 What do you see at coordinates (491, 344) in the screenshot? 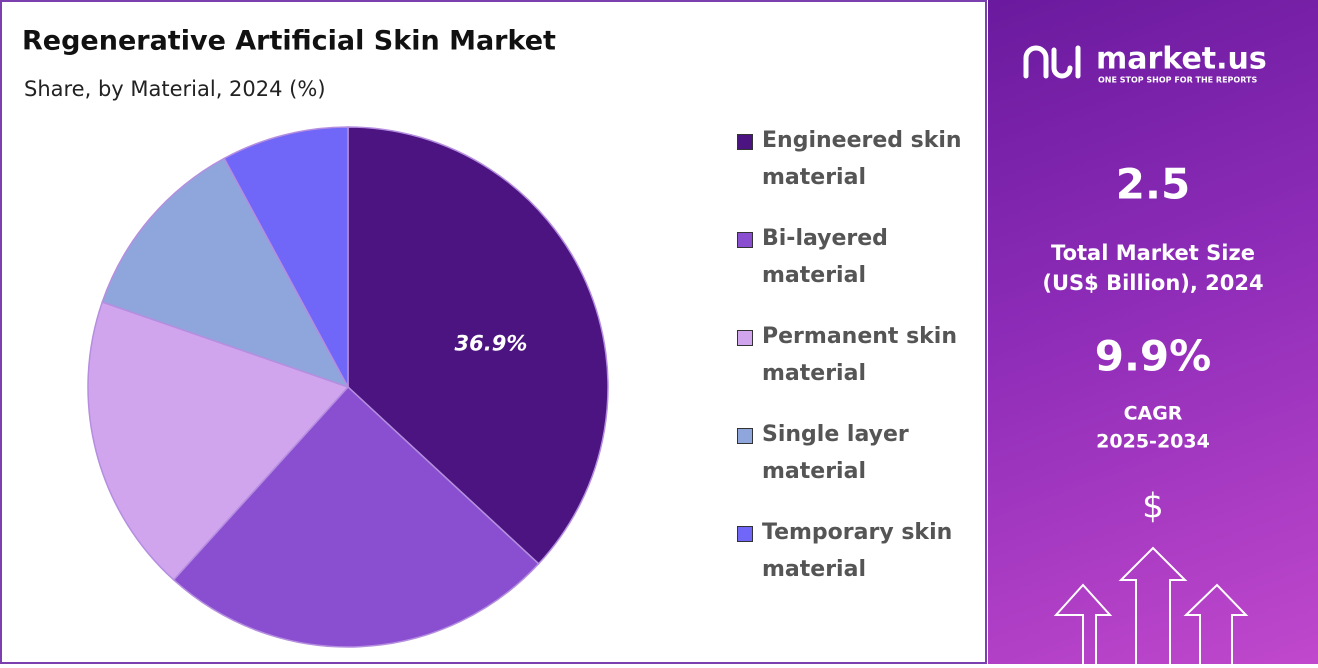
I see `data-label: 36.9%` at bounding box center [491, 344].